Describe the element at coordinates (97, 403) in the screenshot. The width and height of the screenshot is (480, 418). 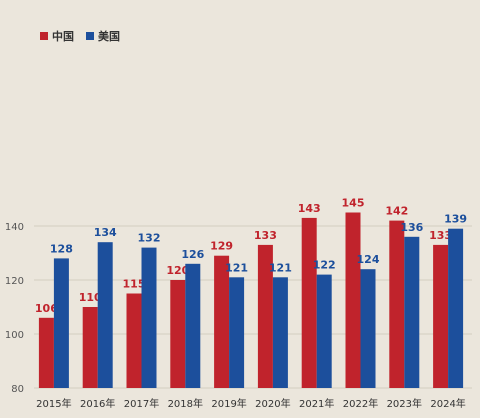
I see `x-tick-label: 2016年` at that location.